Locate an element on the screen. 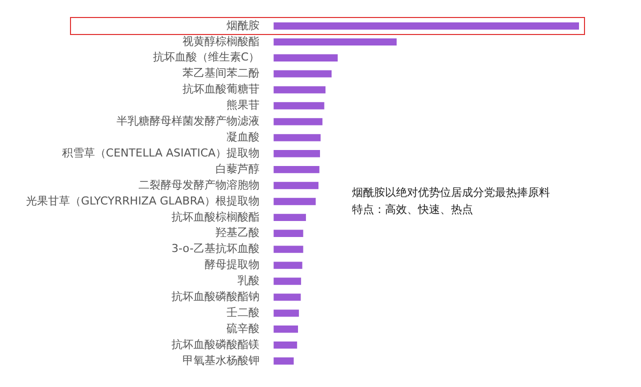  y-tick-label: 抗坏血酸（维生素C） is located at coordinates (206, 57).